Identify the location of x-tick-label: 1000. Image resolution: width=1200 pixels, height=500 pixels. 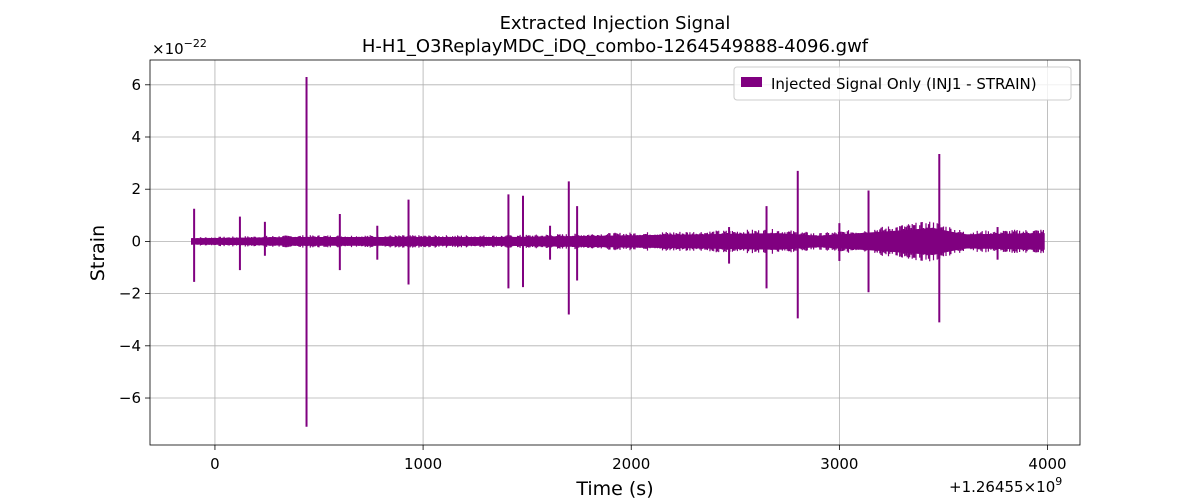
(423, 464).